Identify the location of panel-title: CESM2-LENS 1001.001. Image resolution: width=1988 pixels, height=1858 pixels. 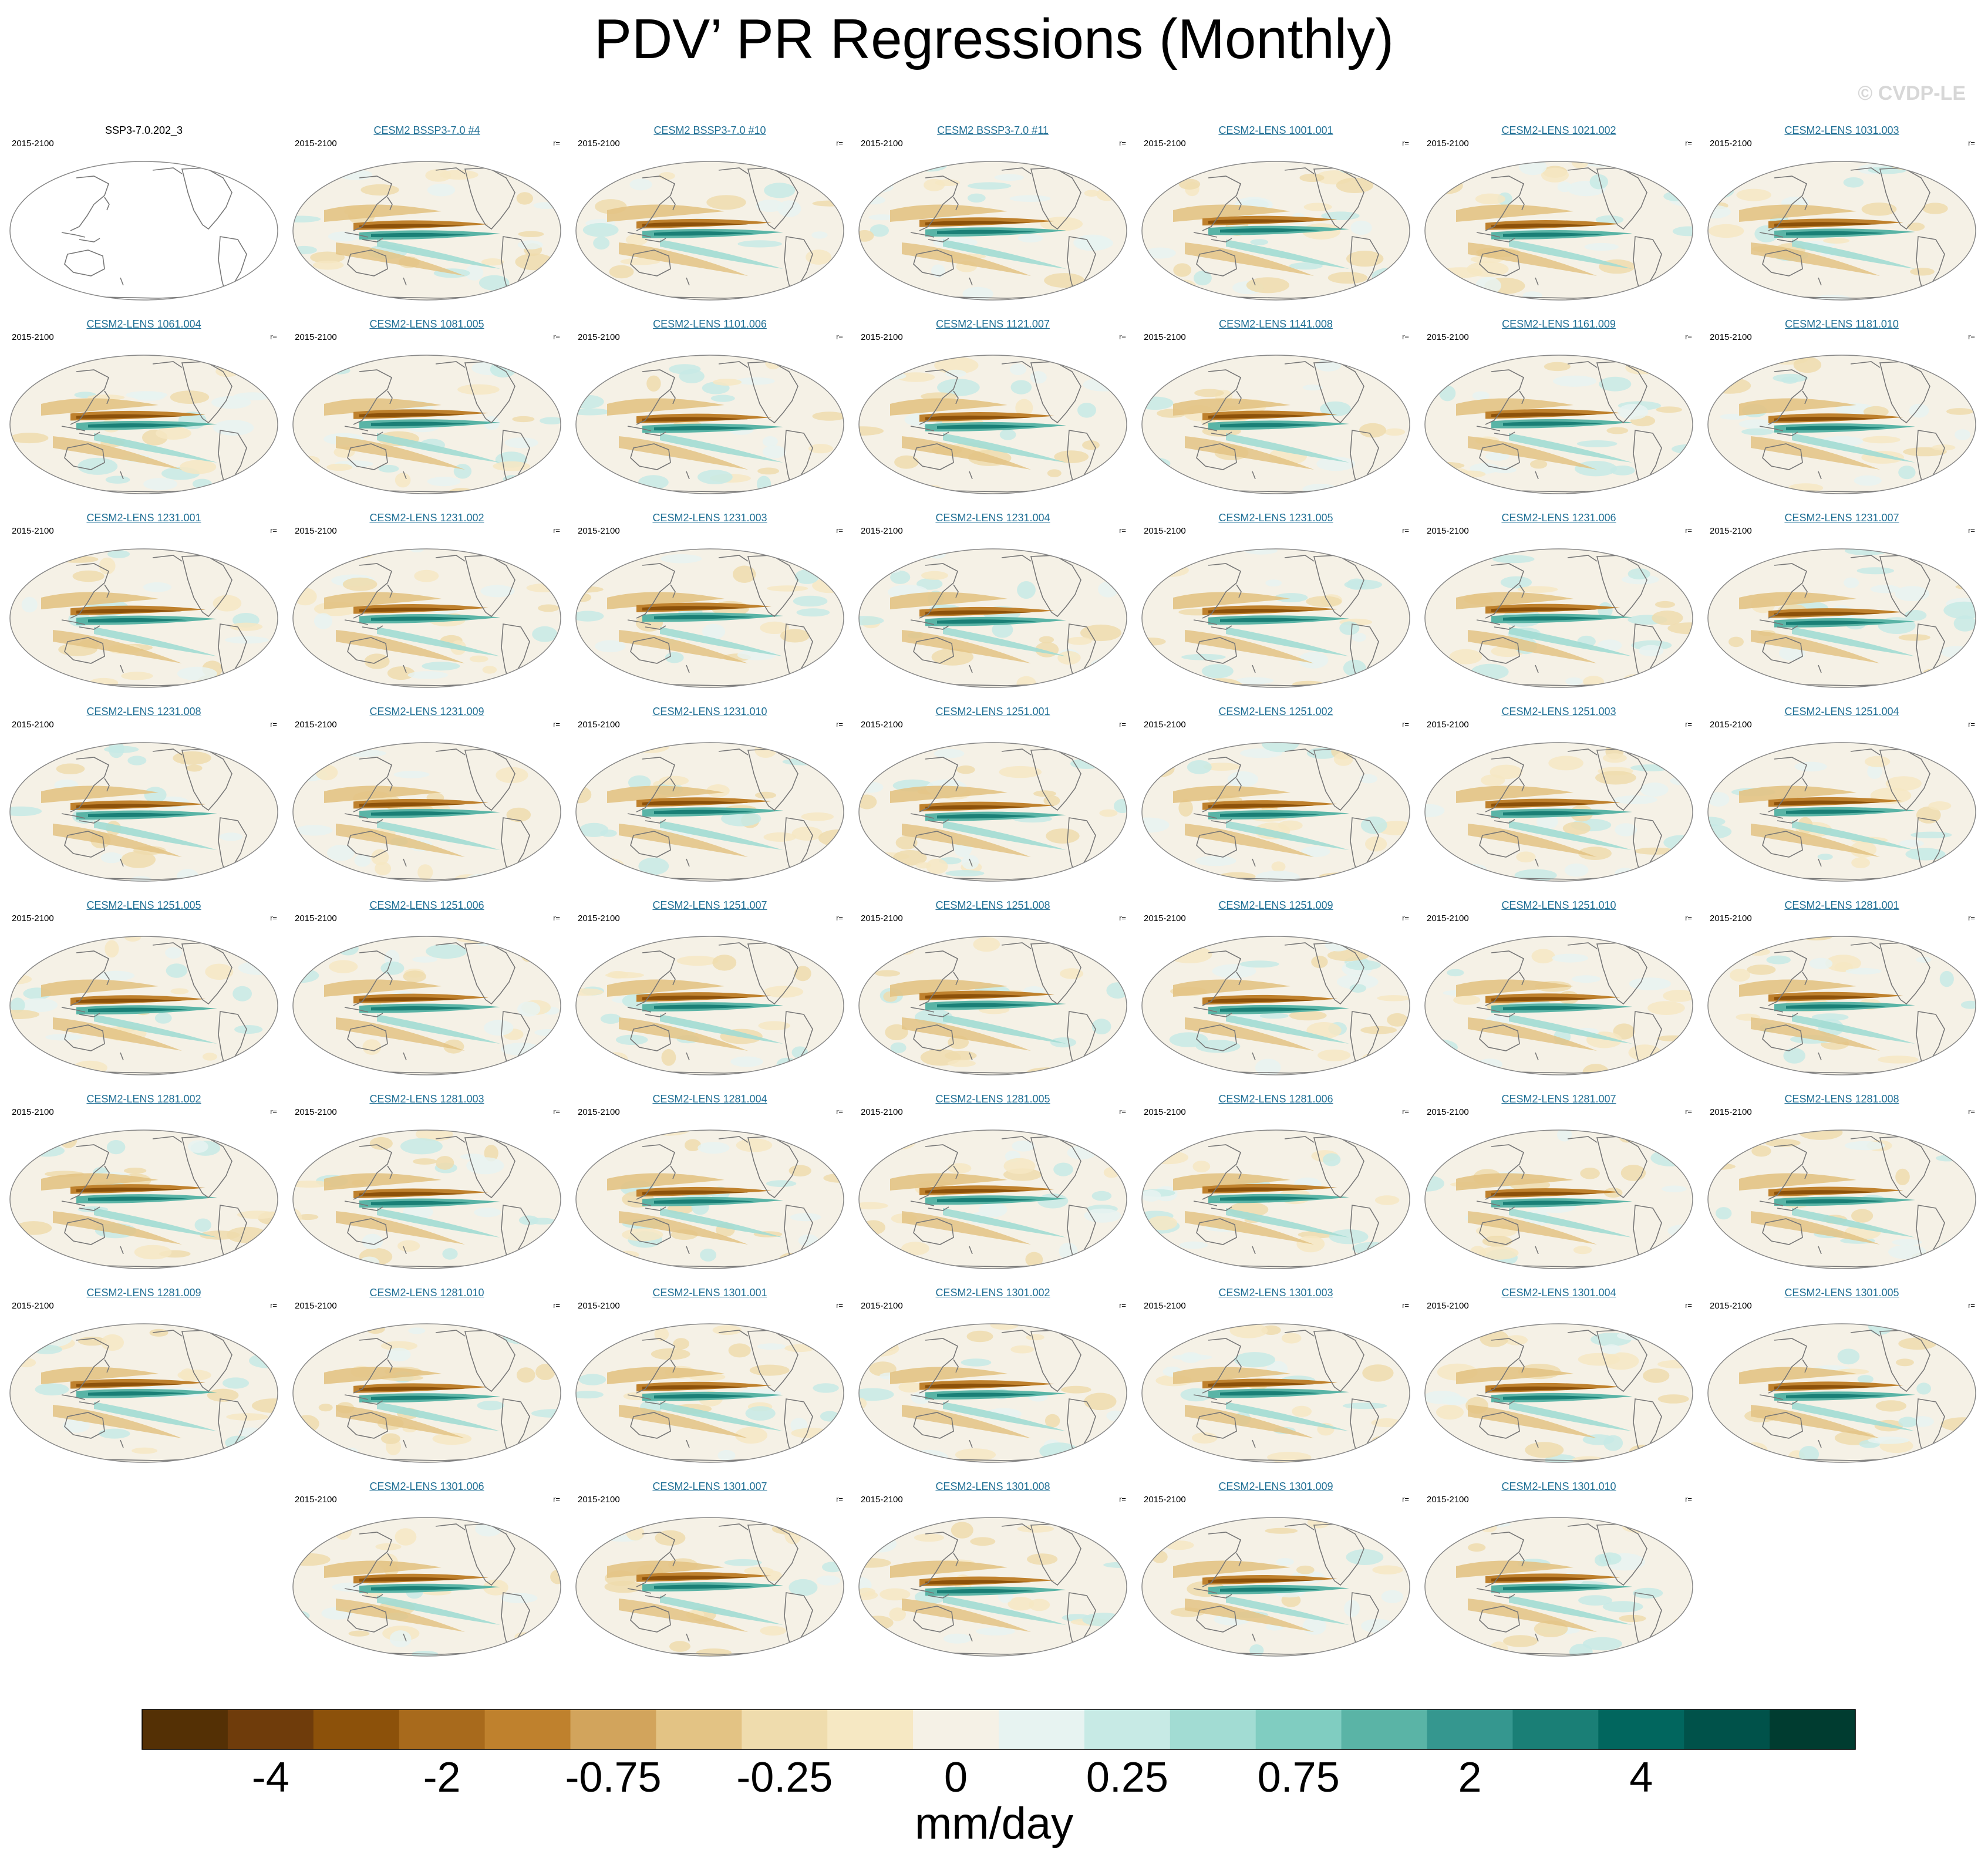
(1276, 130).